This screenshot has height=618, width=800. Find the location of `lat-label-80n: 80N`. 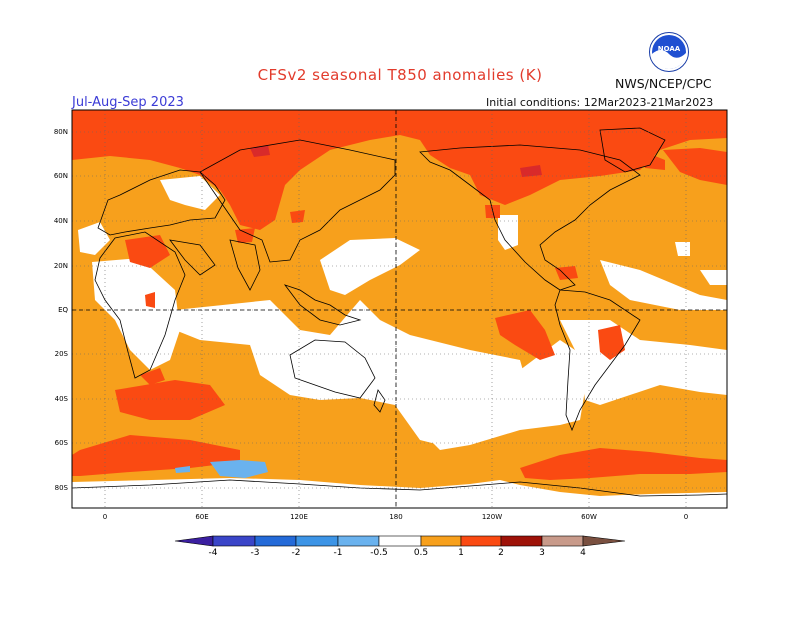

lat-label-80n: 80N is located at coordinates (60, 132).